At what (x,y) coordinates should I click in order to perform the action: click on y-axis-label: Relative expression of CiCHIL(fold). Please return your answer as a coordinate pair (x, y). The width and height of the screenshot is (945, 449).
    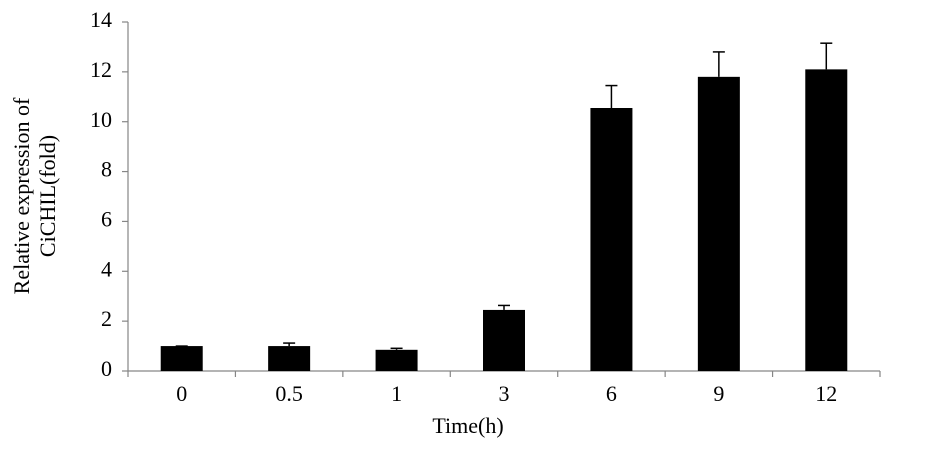
    Looking at the image, I should click on (34, 195).